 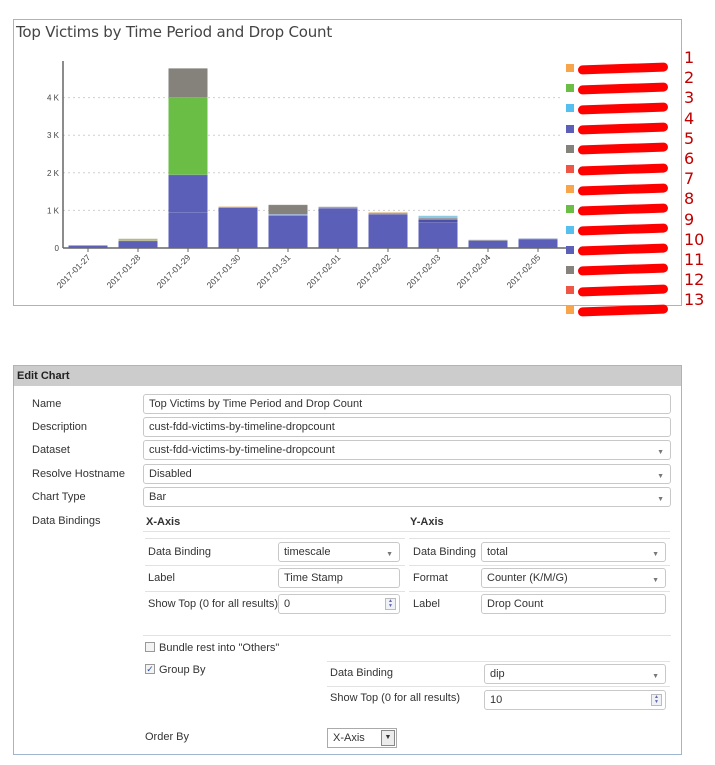 I want to click on x-show-top-input: 0 ▲ ▼, so click(x=339, y=604).